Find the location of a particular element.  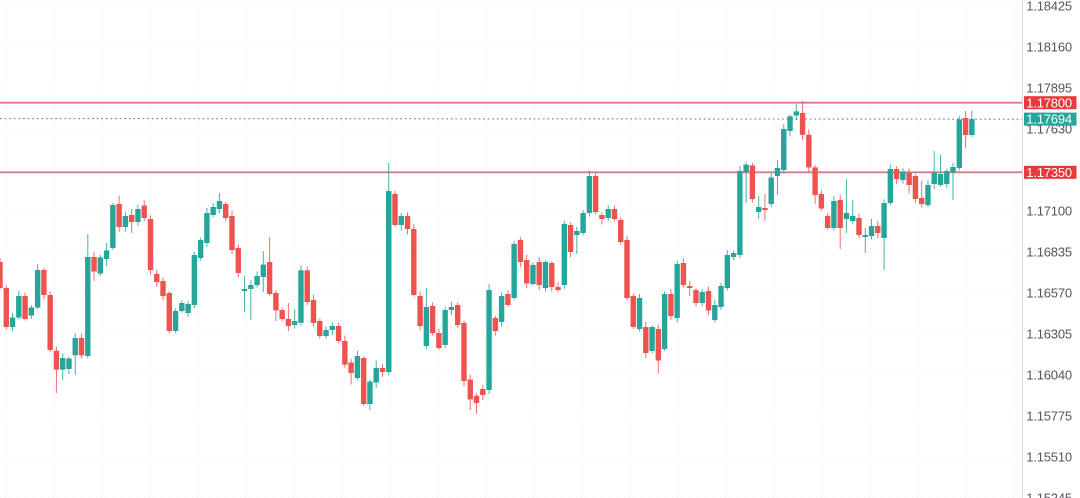

svg-text: 1.16305 is located at coordinates (1049, 334).